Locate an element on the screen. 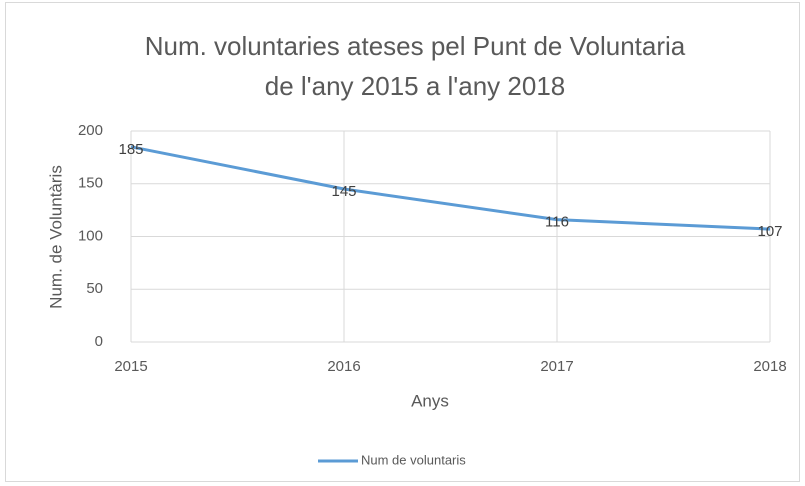 The width and height of the screenshot is (805, 486). data-label: 107 is located at coordinates (769, 231).